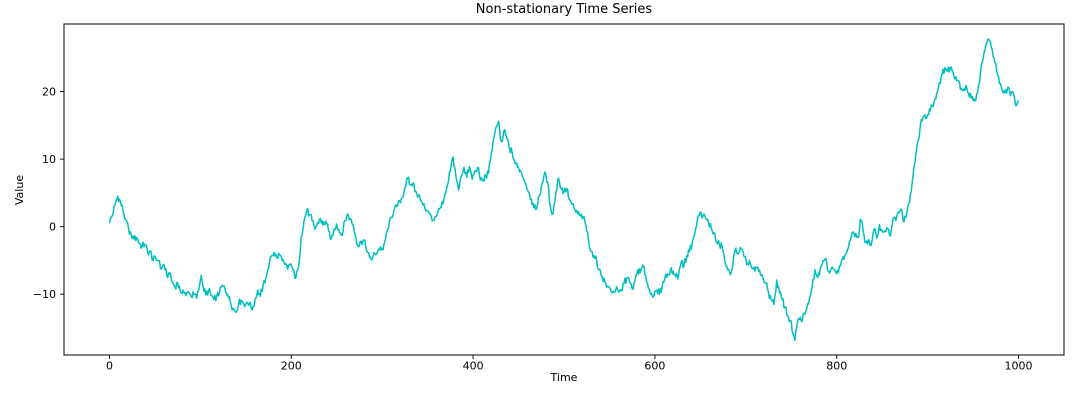 Image resolution: width=1080 pixels, height=404 pixels. Describe the element at coordinates (291, 366) in the screenshot. I see `x-tick-label: 200` at that location.